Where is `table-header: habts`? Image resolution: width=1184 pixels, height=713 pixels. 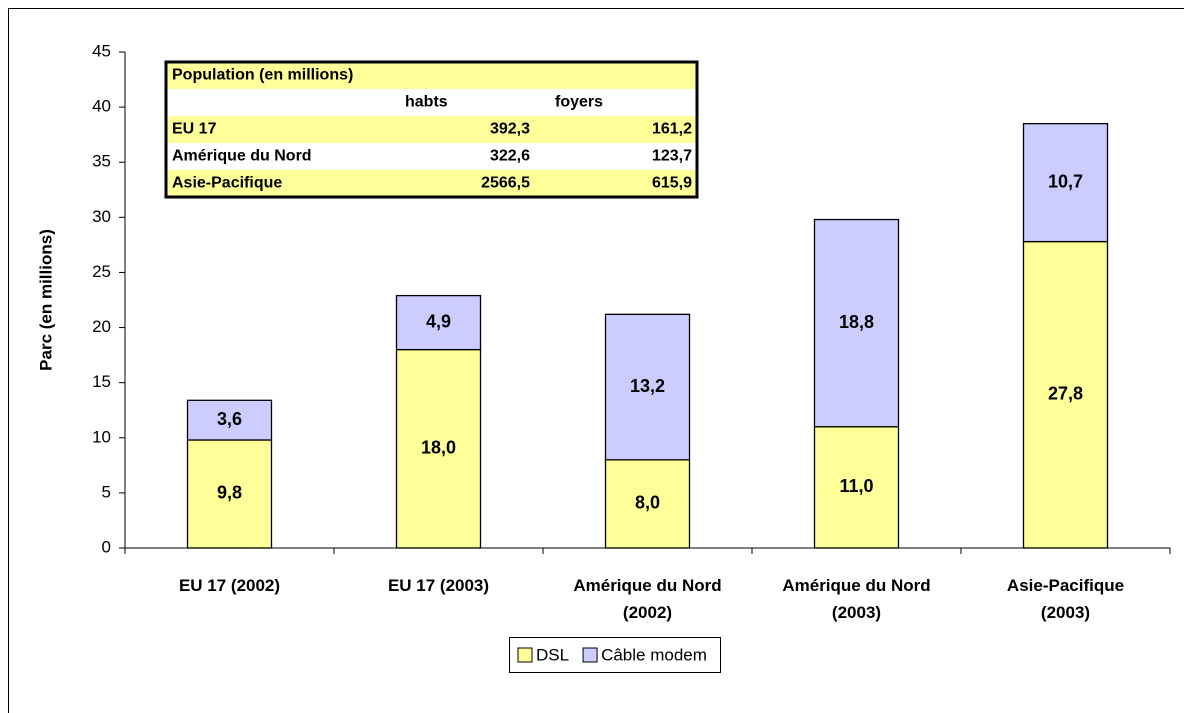 table-header: habts is located at coordinates (426, 102).